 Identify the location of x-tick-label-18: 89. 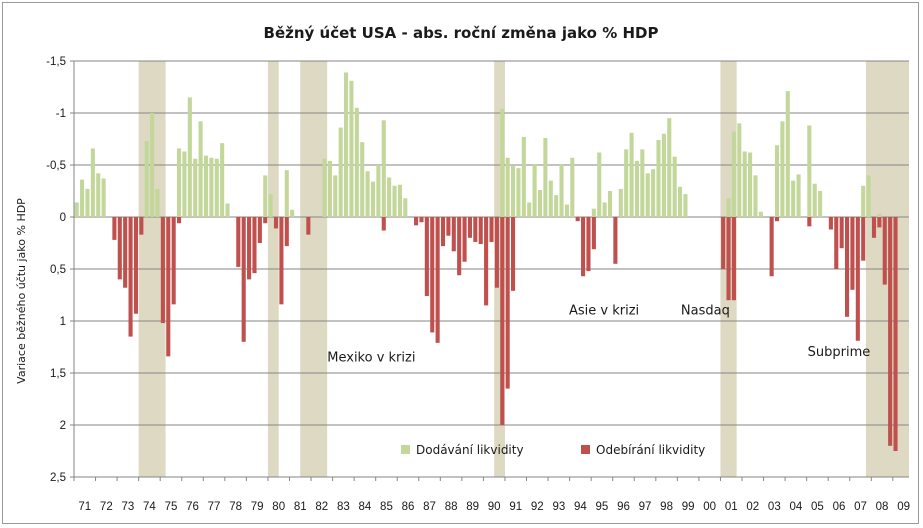
(472, 507).